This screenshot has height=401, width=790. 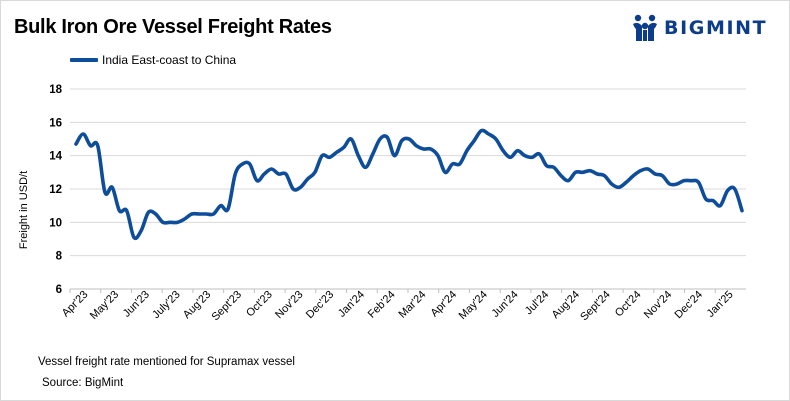 I want to click on chart-title: Bulk Iron Ore Vessel Freight Rates, so click(x=173, y=27).